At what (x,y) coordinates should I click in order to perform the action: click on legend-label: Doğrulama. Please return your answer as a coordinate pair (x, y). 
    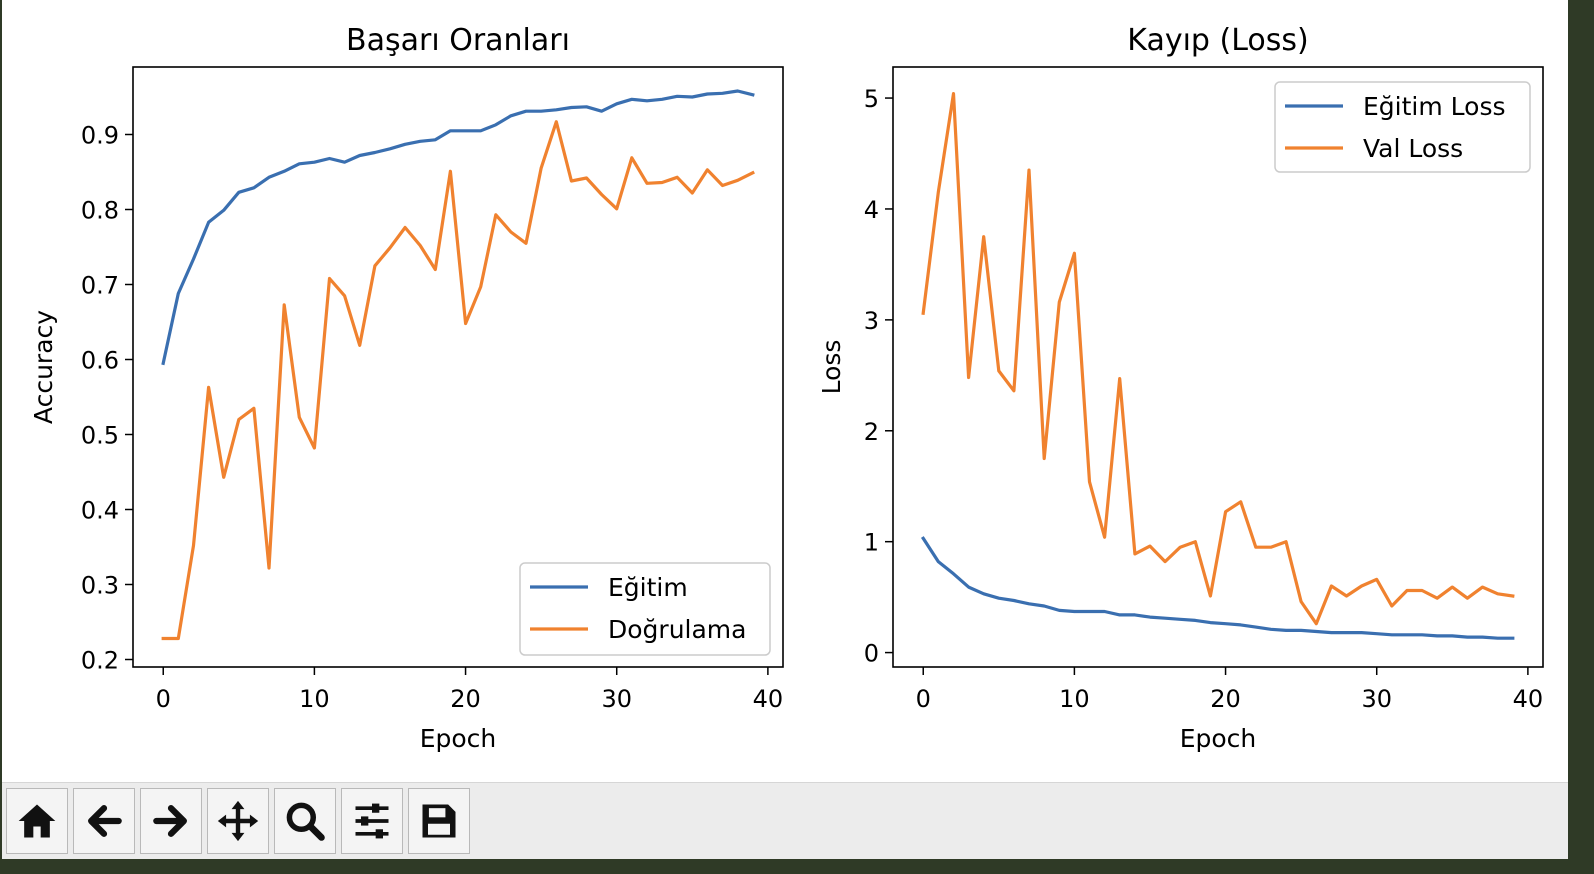
    Looking at the image, I should click on (677, 629).